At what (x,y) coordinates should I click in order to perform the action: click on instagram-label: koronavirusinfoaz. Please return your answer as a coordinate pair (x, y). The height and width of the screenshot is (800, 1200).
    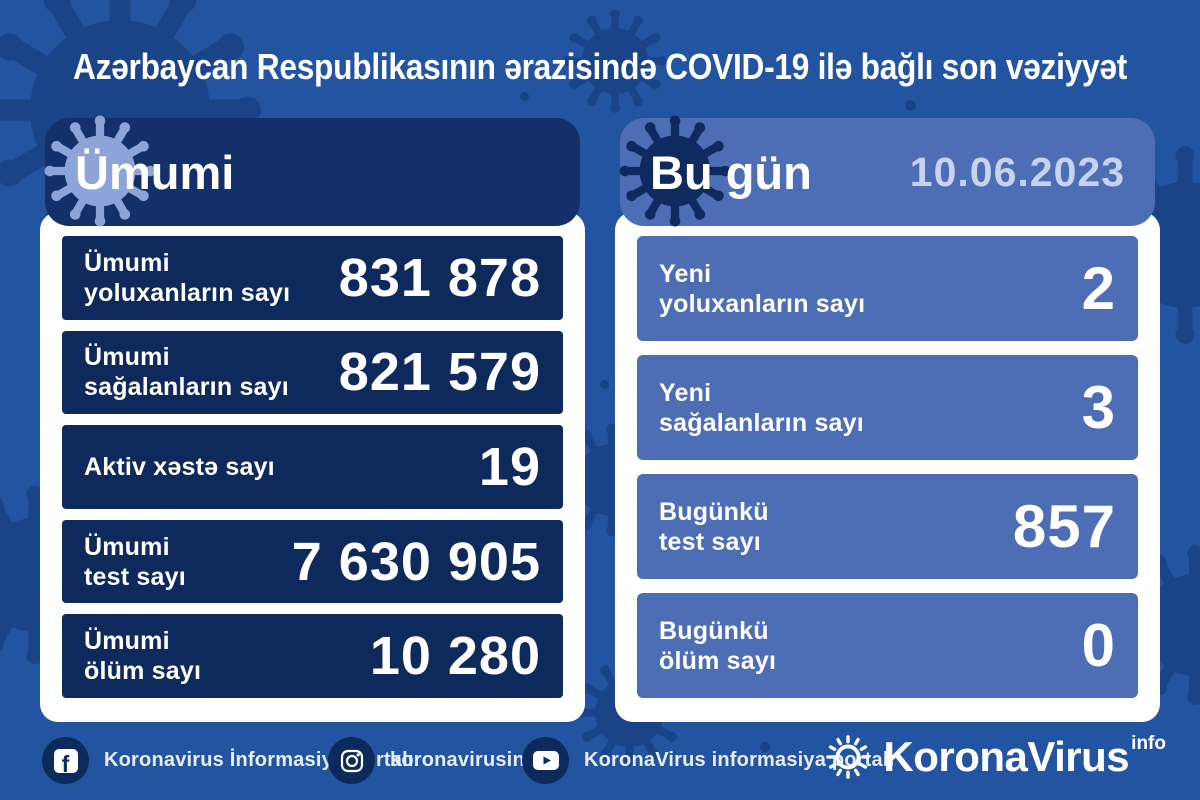
    Looking at the image, I should click on (478, 760).